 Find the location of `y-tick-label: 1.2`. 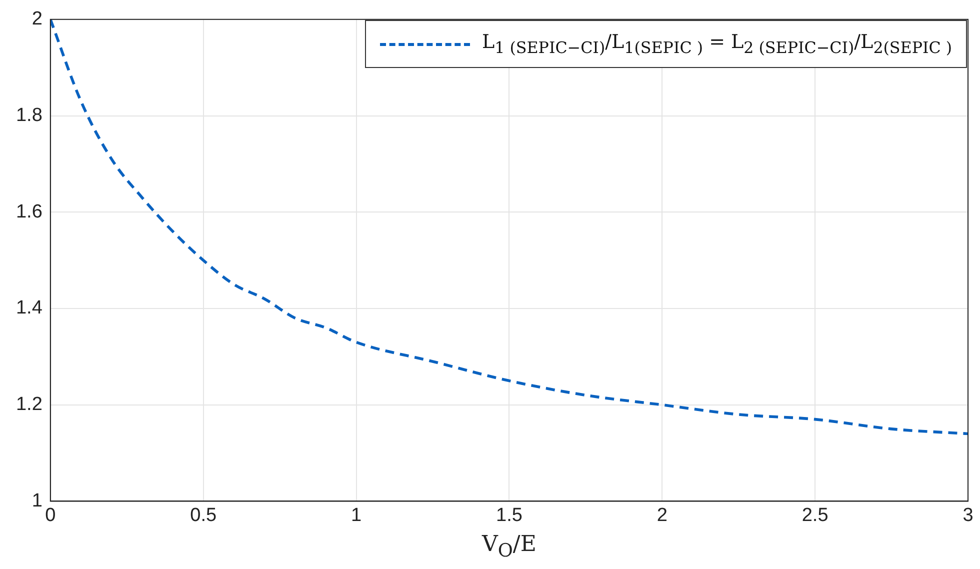

y-tick-label: 1.2 is located at coordinates (29, 405).